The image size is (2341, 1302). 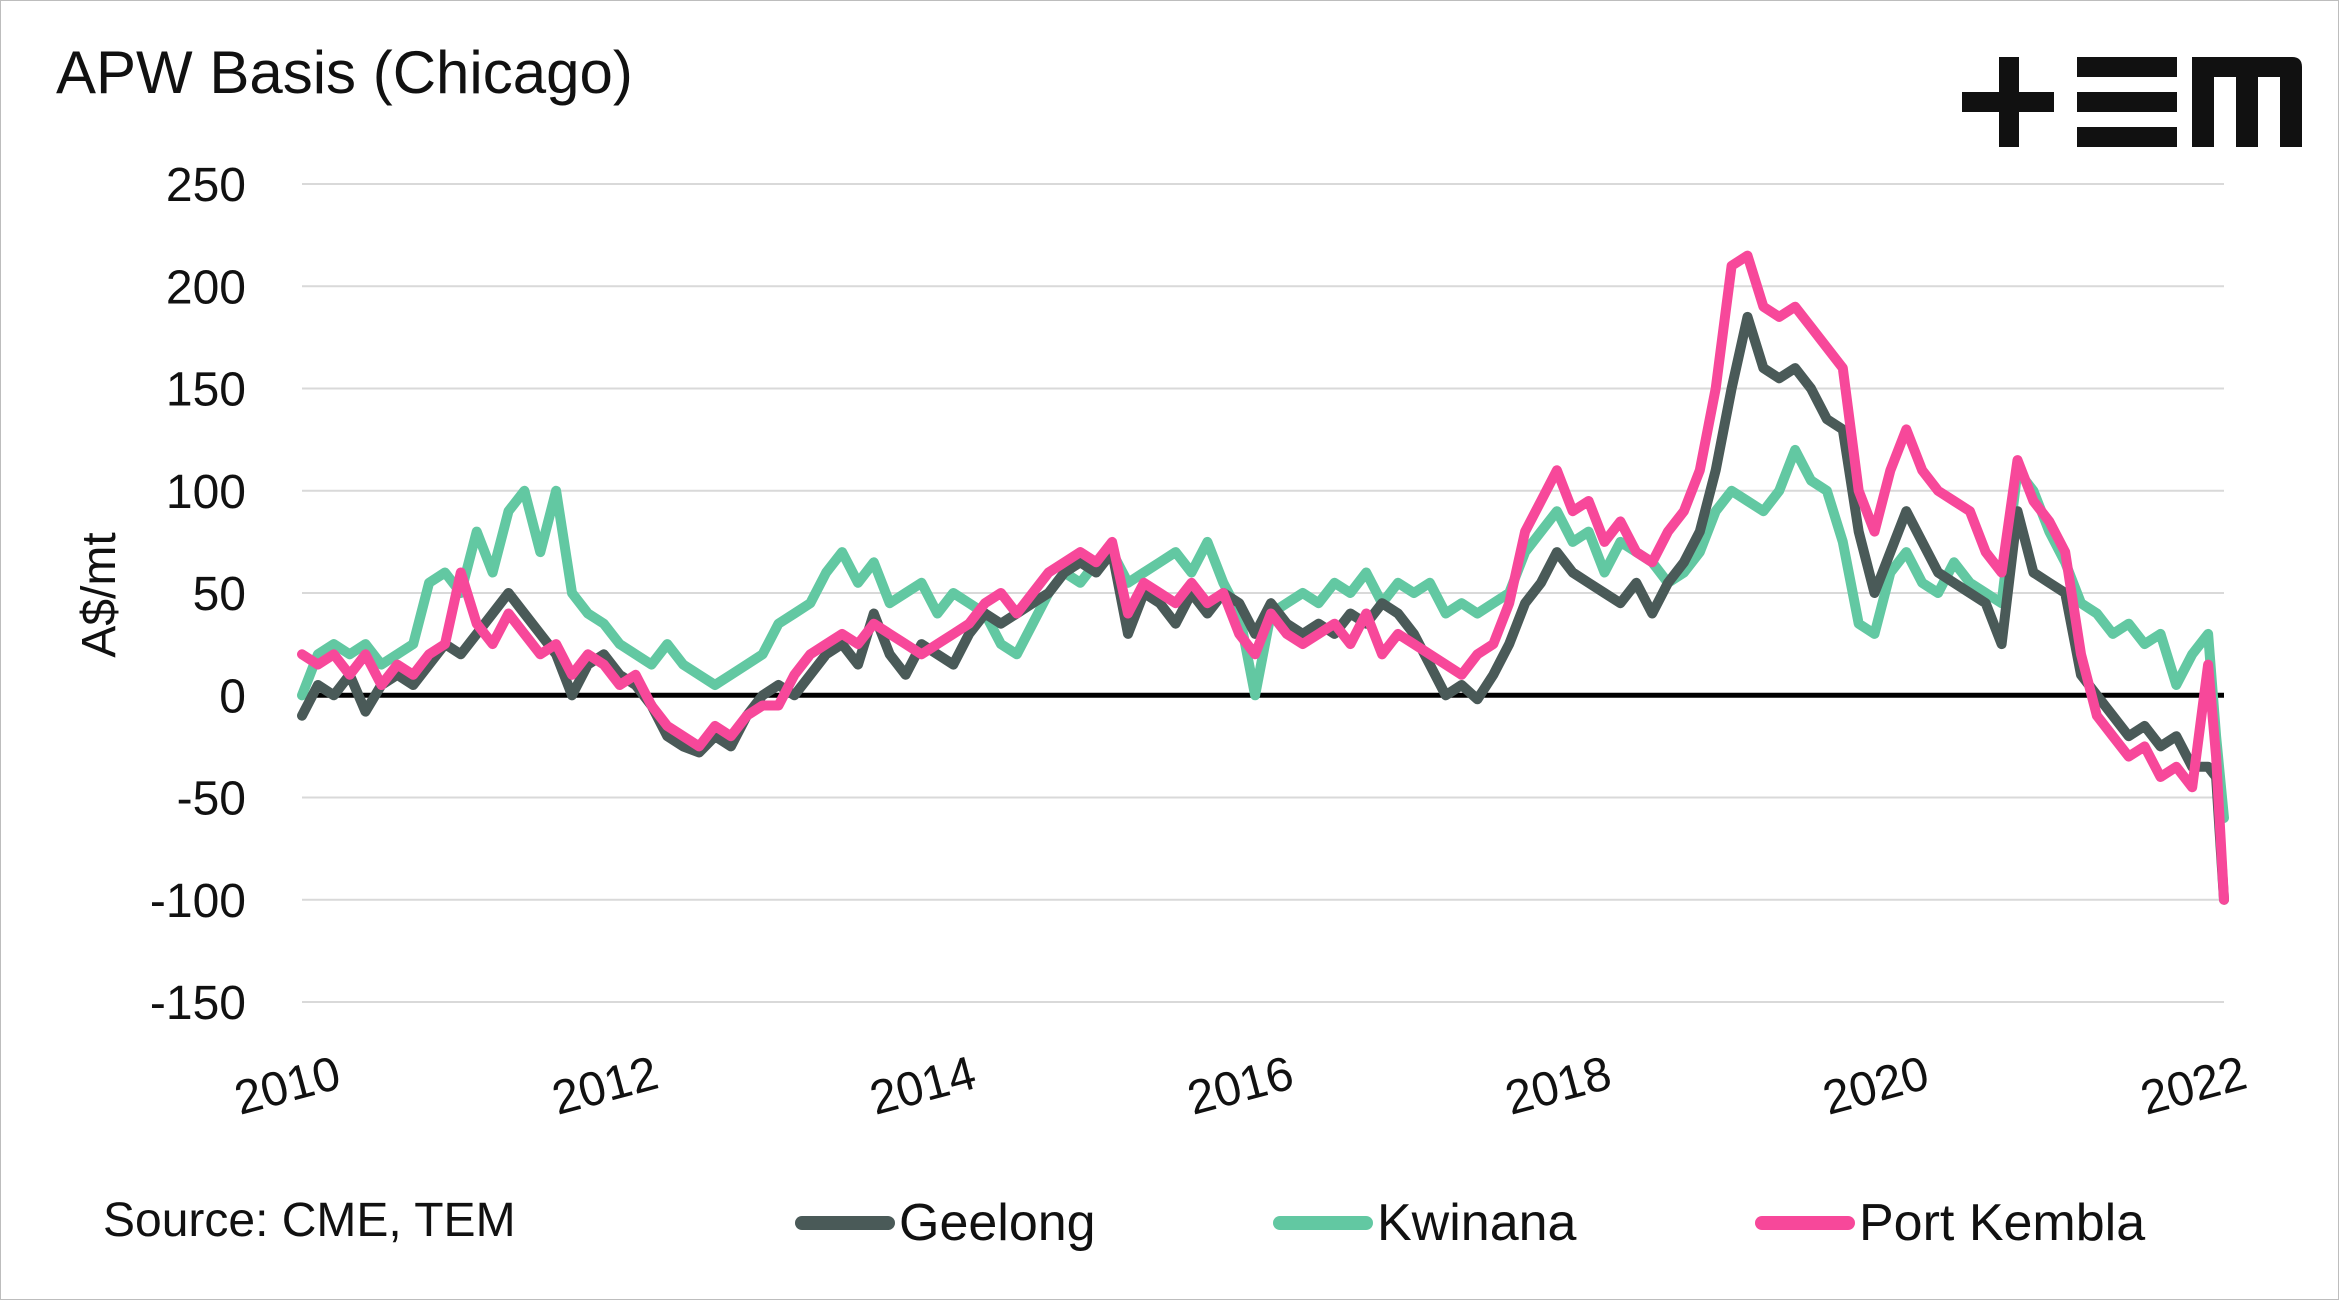 I want to click on legend-swatch-kwinana, so click(x=1323, y=1223).